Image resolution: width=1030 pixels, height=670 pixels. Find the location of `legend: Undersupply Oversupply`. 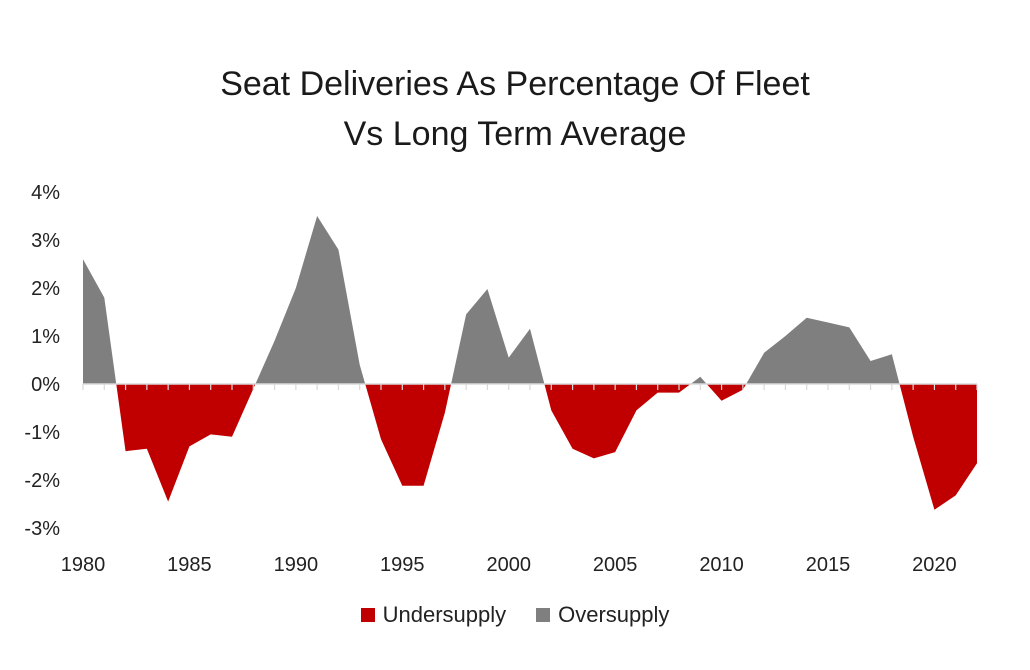

legend: Undersupply Oversupply is located at coordinates (515, 615).